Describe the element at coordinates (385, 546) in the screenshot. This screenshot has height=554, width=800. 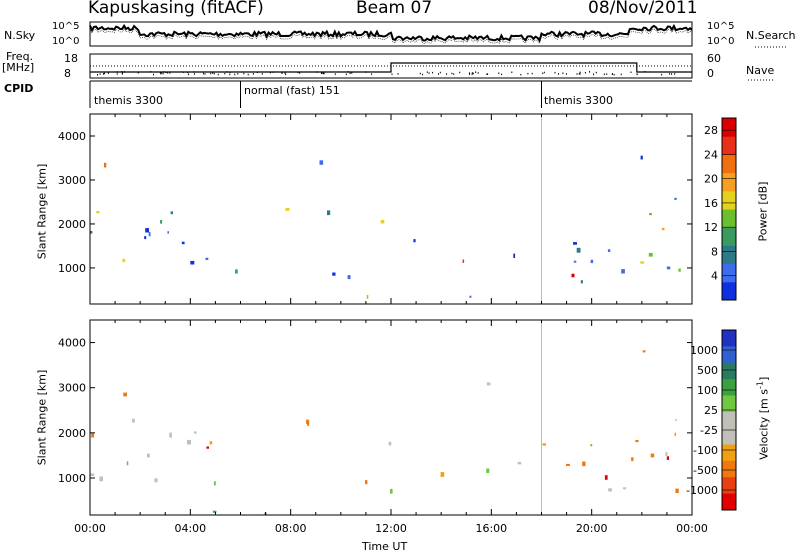
I see `xlabel: Time UT` at that location.